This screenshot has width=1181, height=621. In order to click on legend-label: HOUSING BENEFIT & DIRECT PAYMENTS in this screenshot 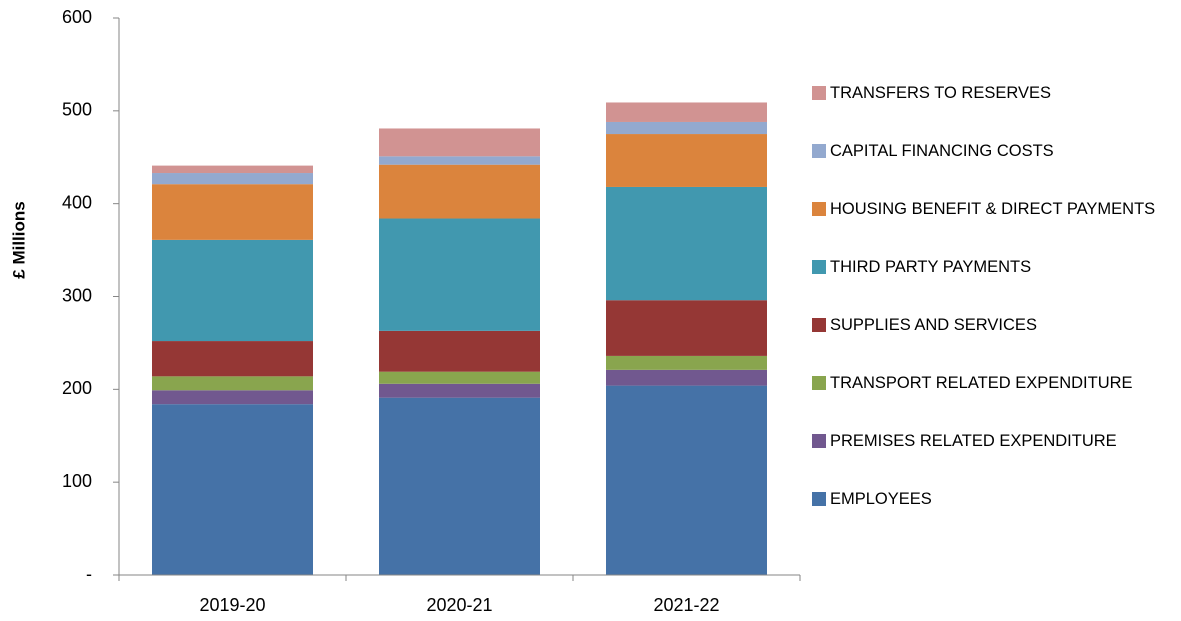, I will do `click(993, 209)`.